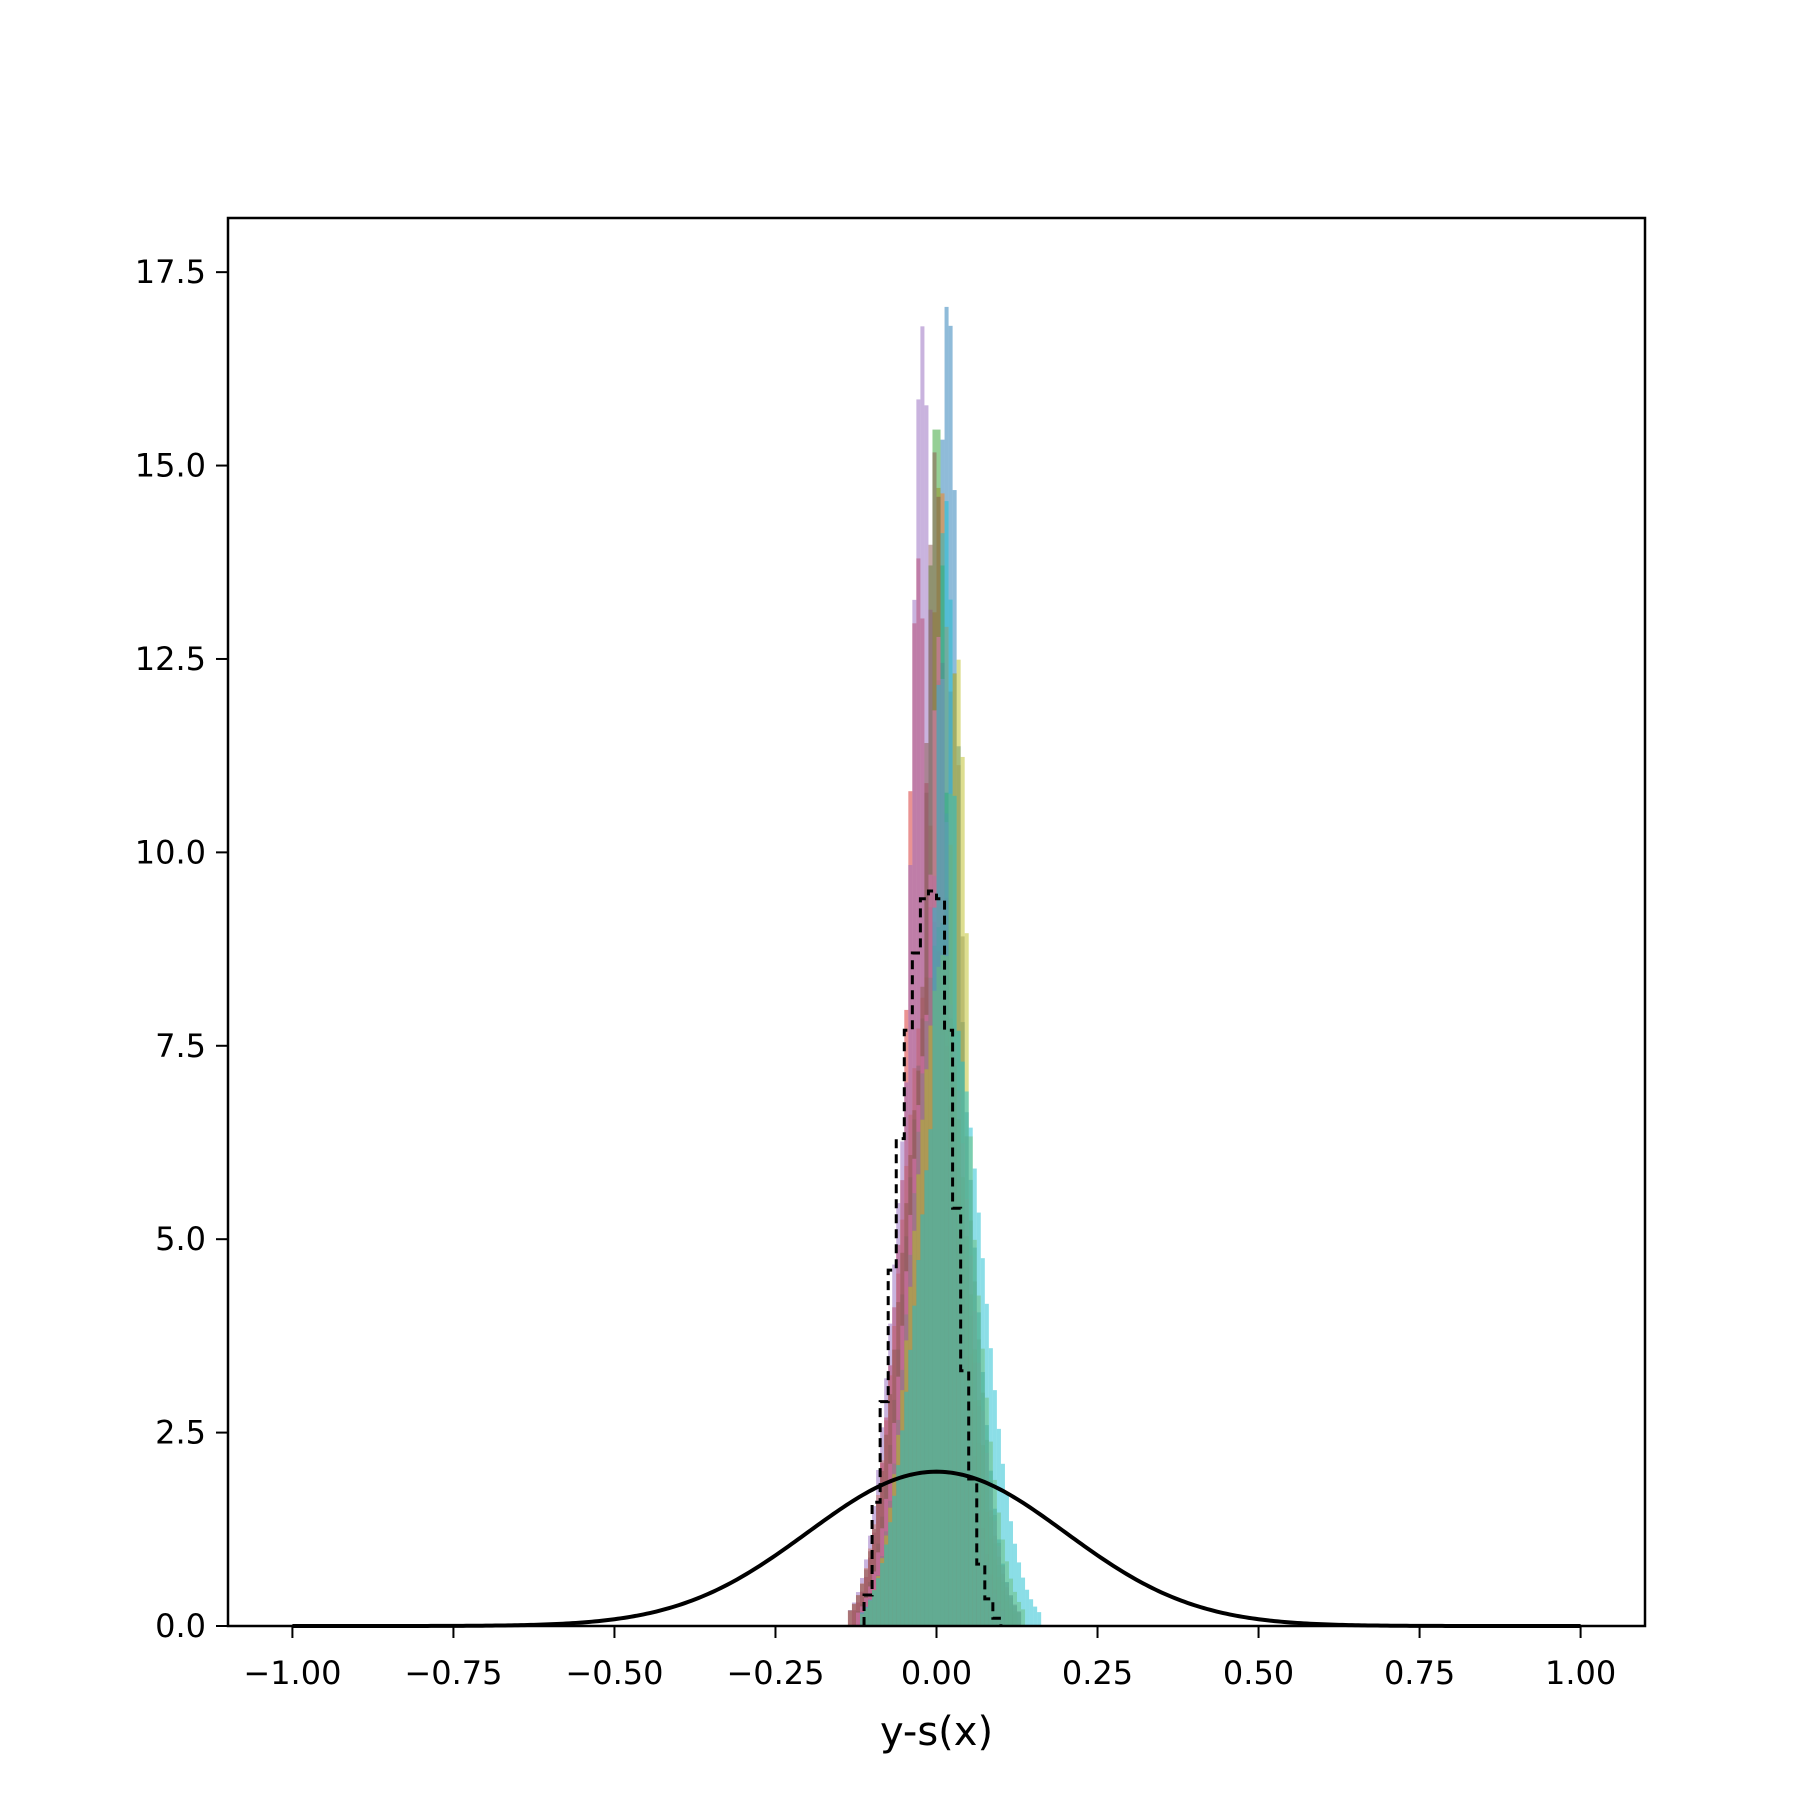  What do you see at coordinates (453, 1673) in the screenshot?
I see `x-tick-label: −0.75` at bounding box center [453, 1673].